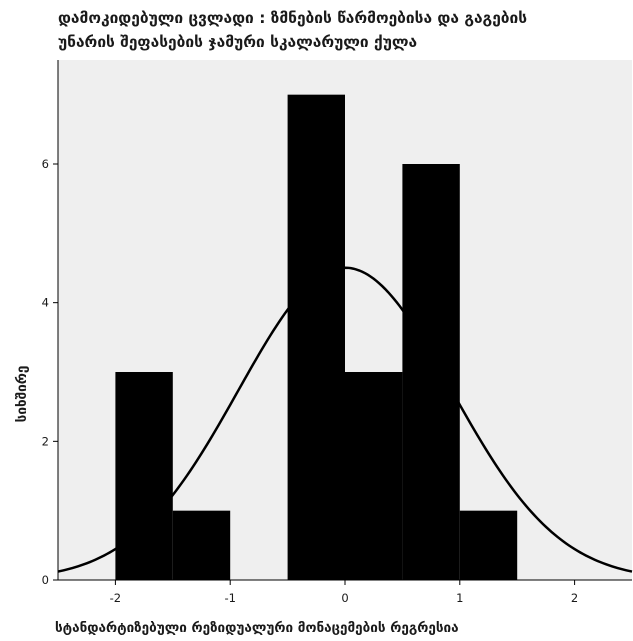  I want to click on x-tick-label: 0, so click(344, 598).